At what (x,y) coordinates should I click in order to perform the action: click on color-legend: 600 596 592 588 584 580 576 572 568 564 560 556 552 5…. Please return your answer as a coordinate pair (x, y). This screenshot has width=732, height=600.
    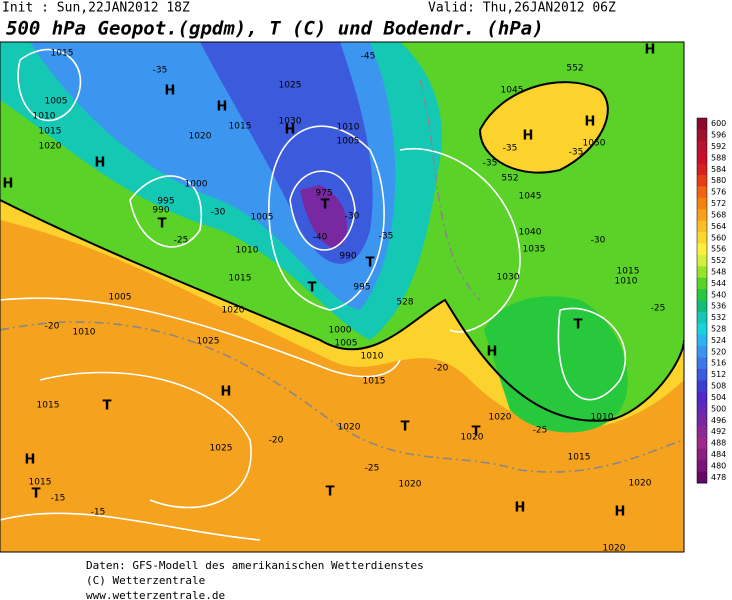
    Looking at the image, I should click on (711, 300).